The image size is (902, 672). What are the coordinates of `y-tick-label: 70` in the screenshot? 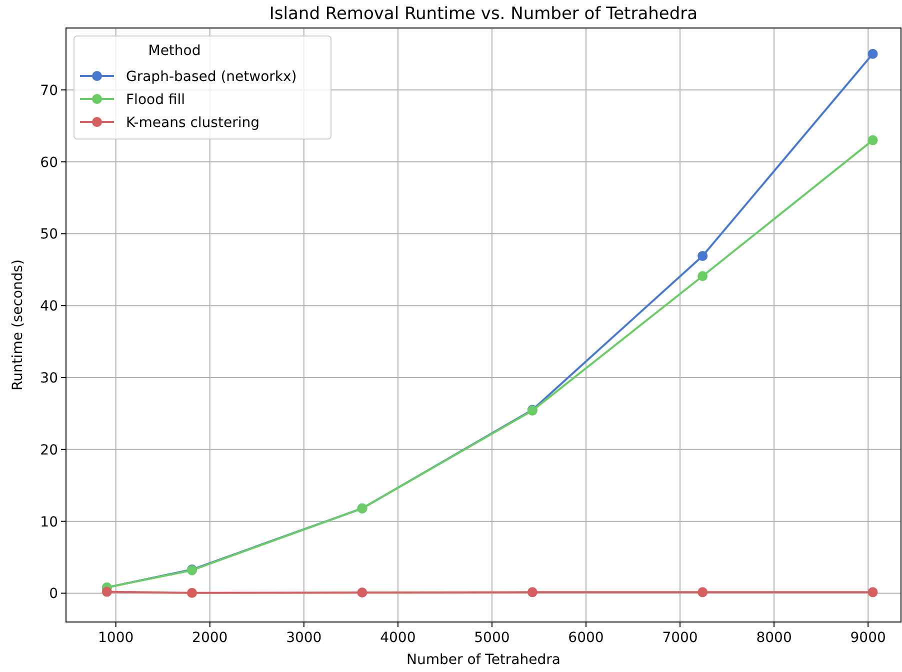 It's located at (49, 90).